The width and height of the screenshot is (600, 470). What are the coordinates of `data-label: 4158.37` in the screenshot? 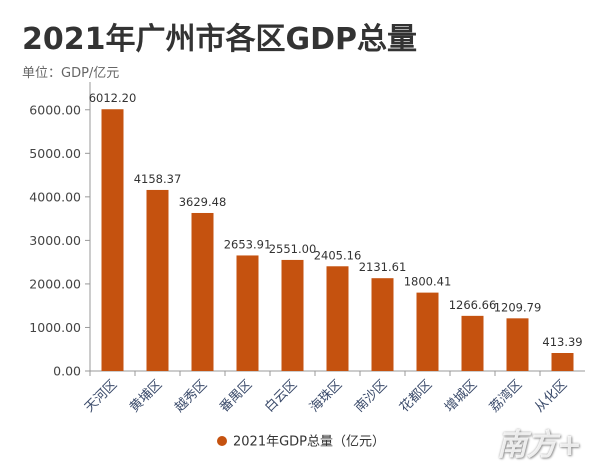 It's located at (158, 179).